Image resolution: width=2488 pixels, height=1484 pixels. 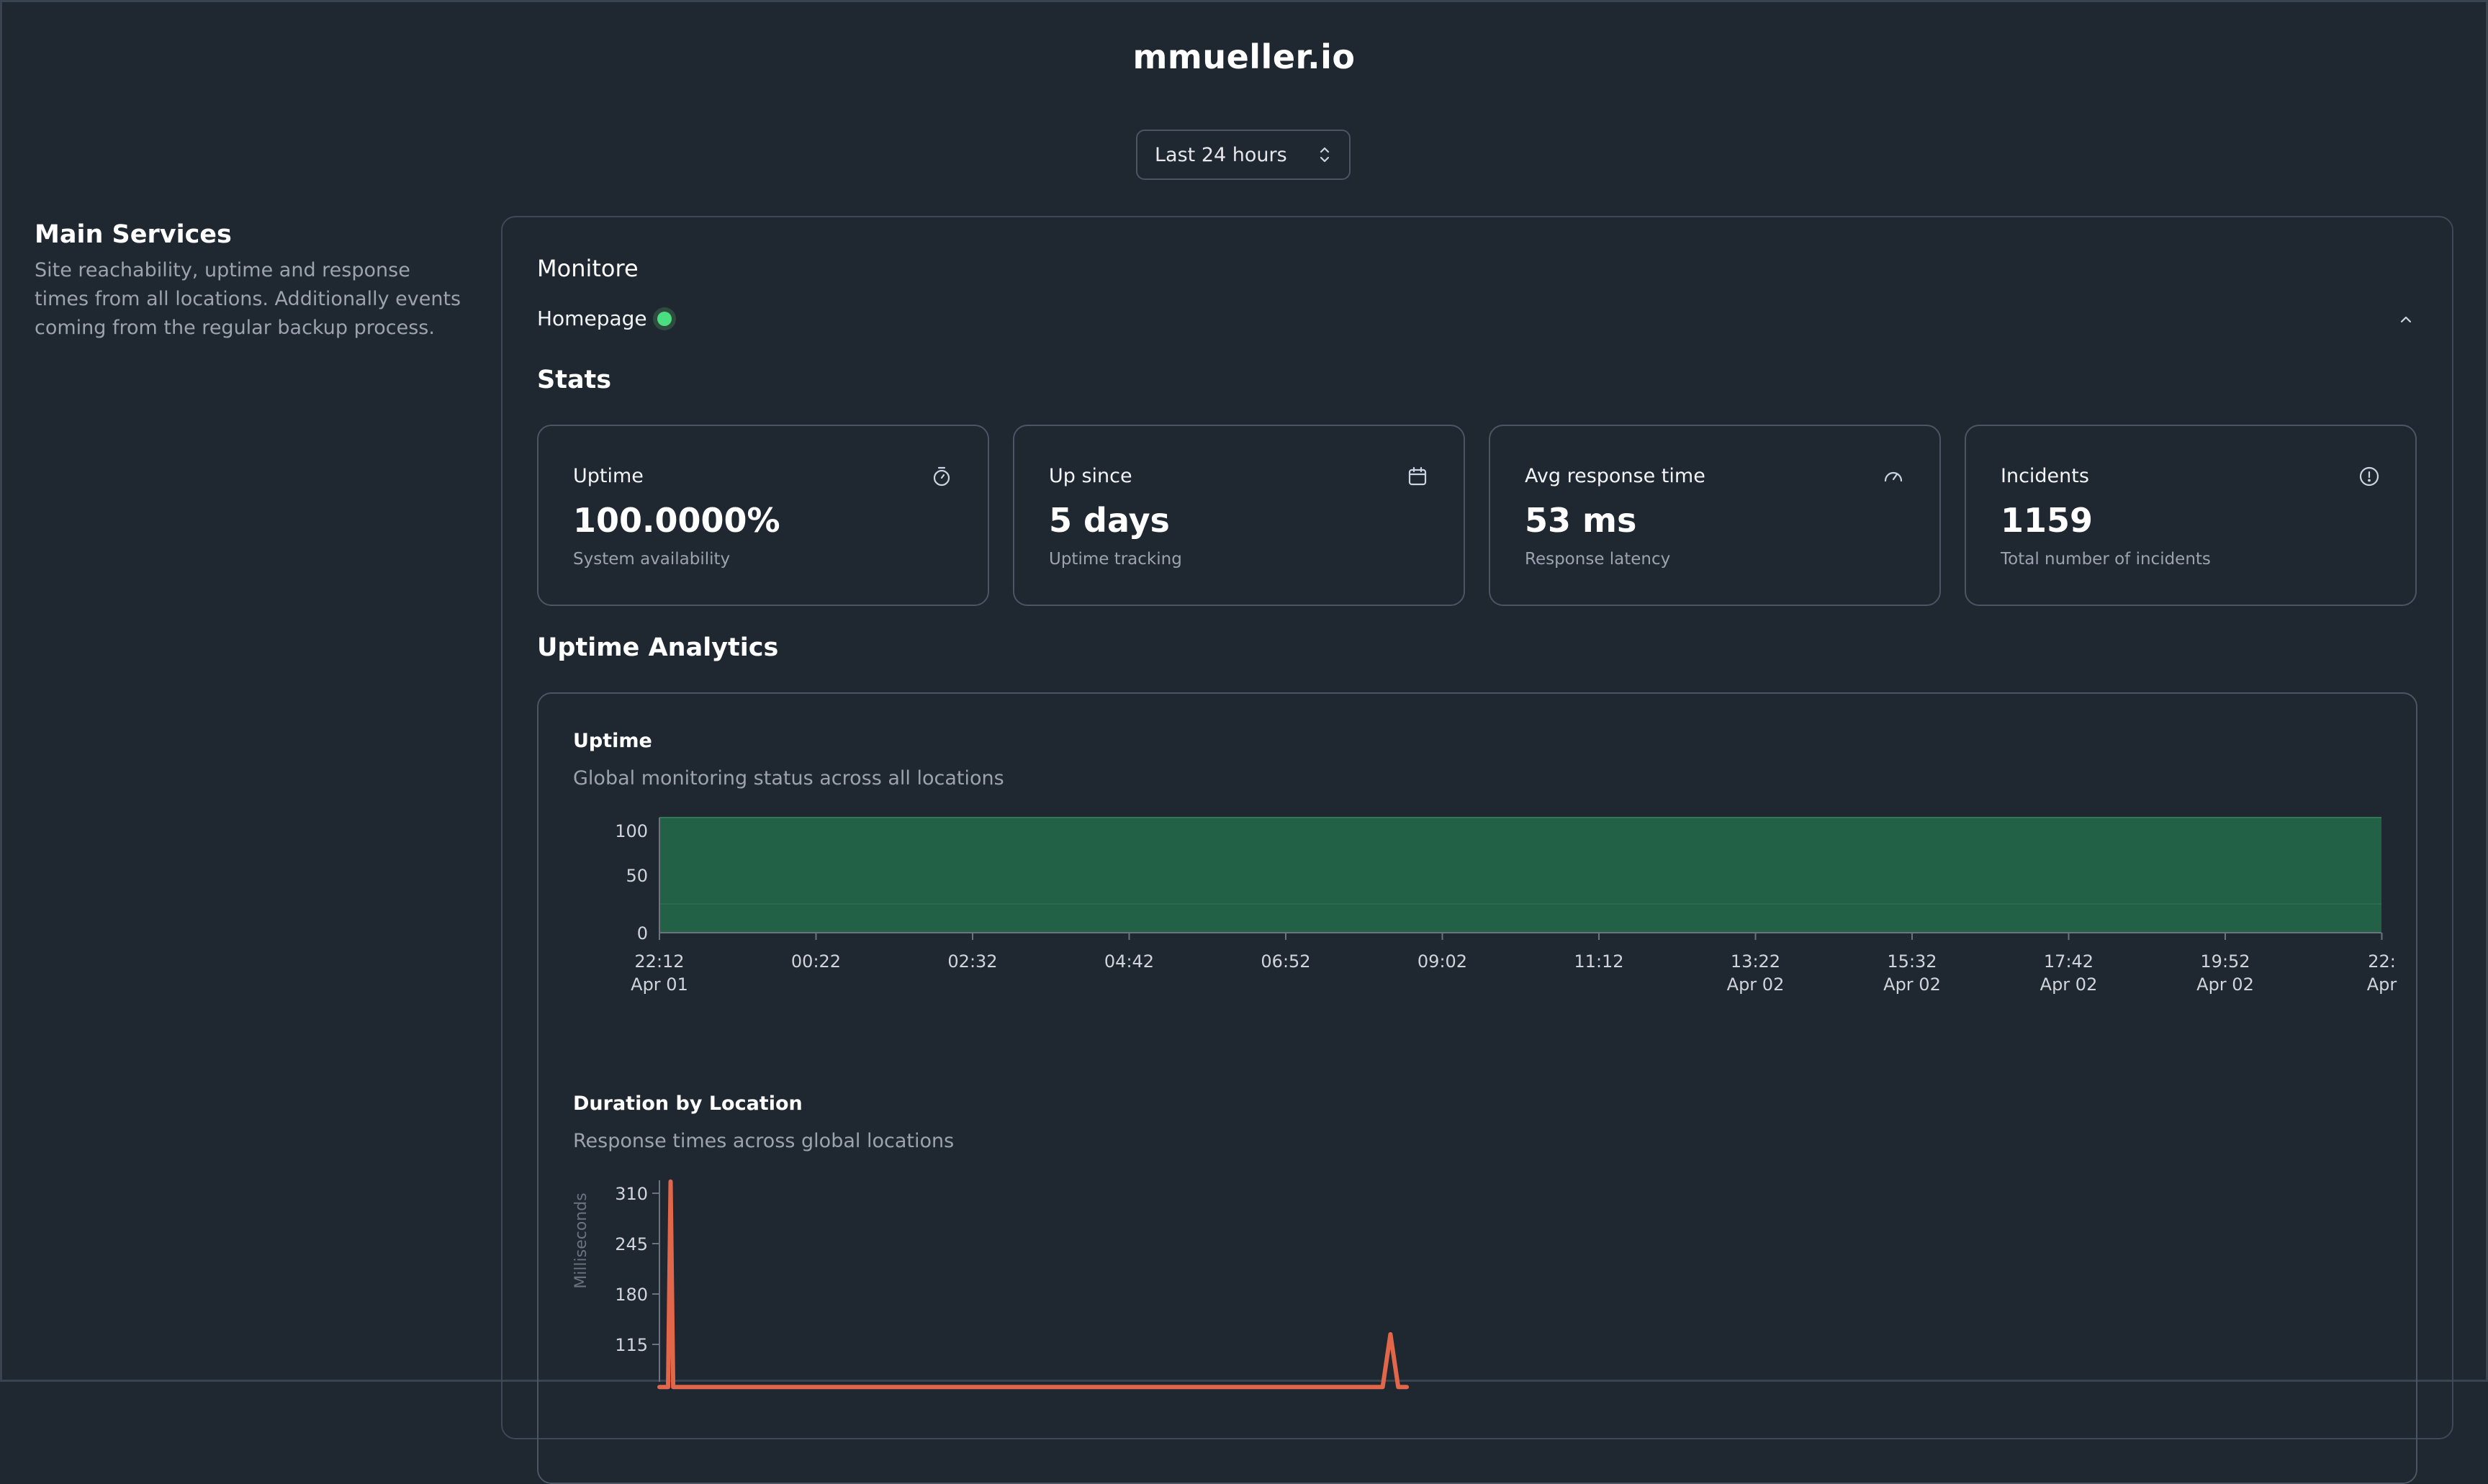 What do you see at coordinates (1520, 875) in the screenshot?
I see `uptime-area` at bounding box center [1520, 875].